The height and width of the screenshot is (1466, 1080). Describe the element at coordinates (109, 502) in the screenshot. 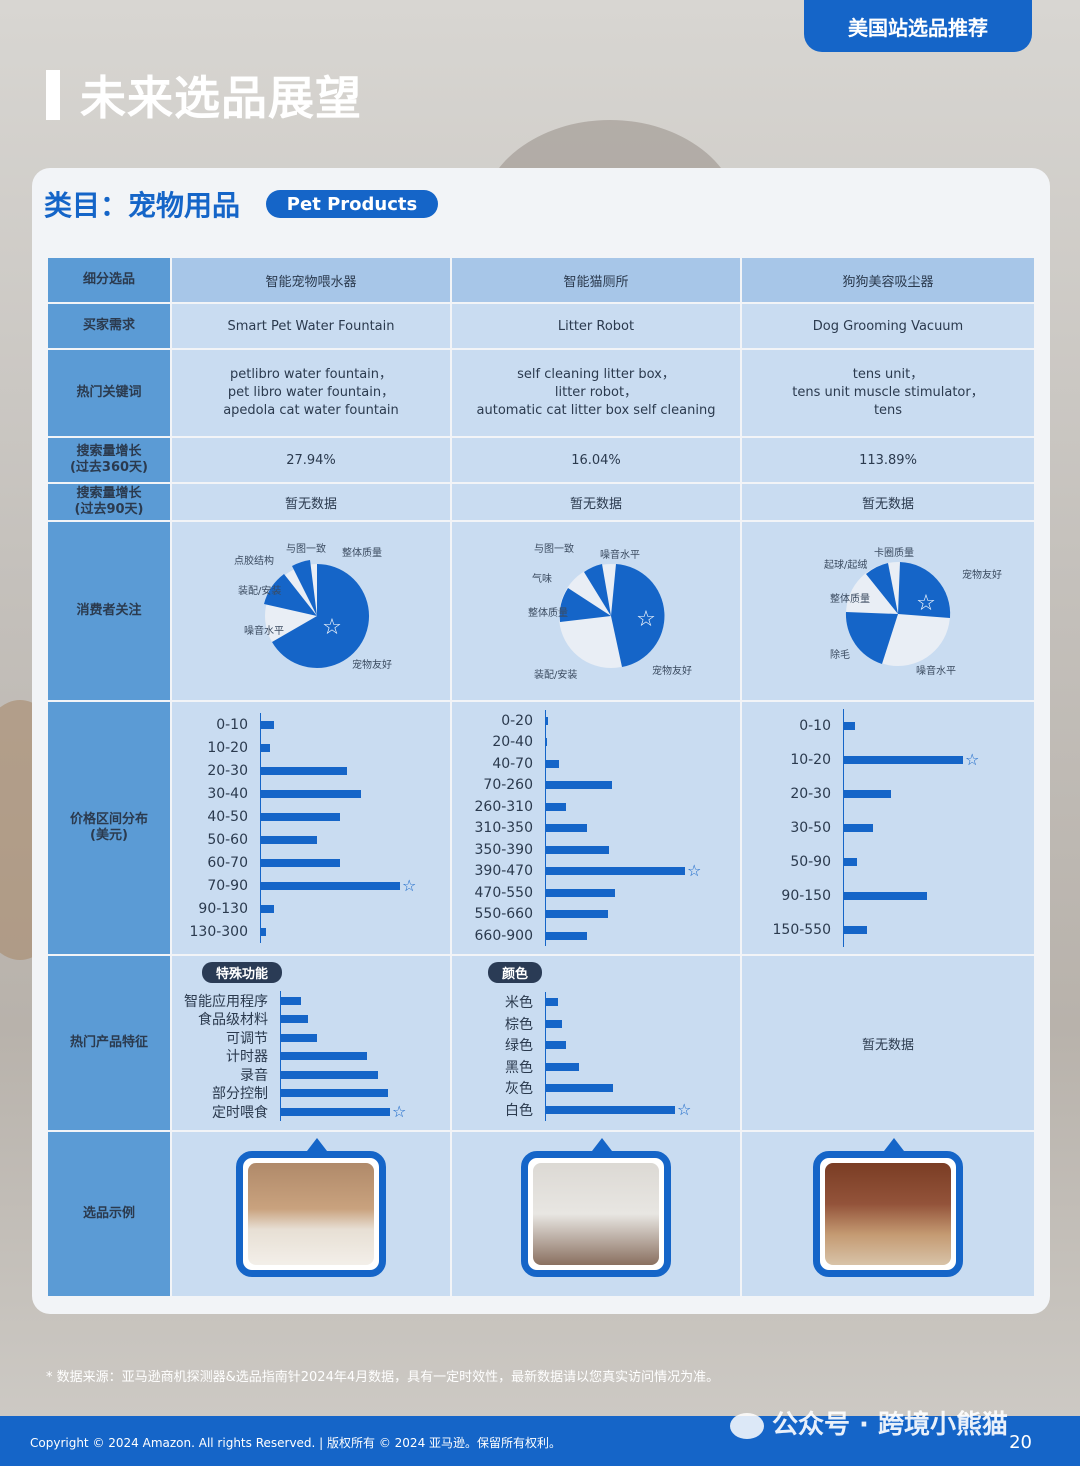

I see `row-label-growth-90: 搜索量增长 (过去90天)` at that location.